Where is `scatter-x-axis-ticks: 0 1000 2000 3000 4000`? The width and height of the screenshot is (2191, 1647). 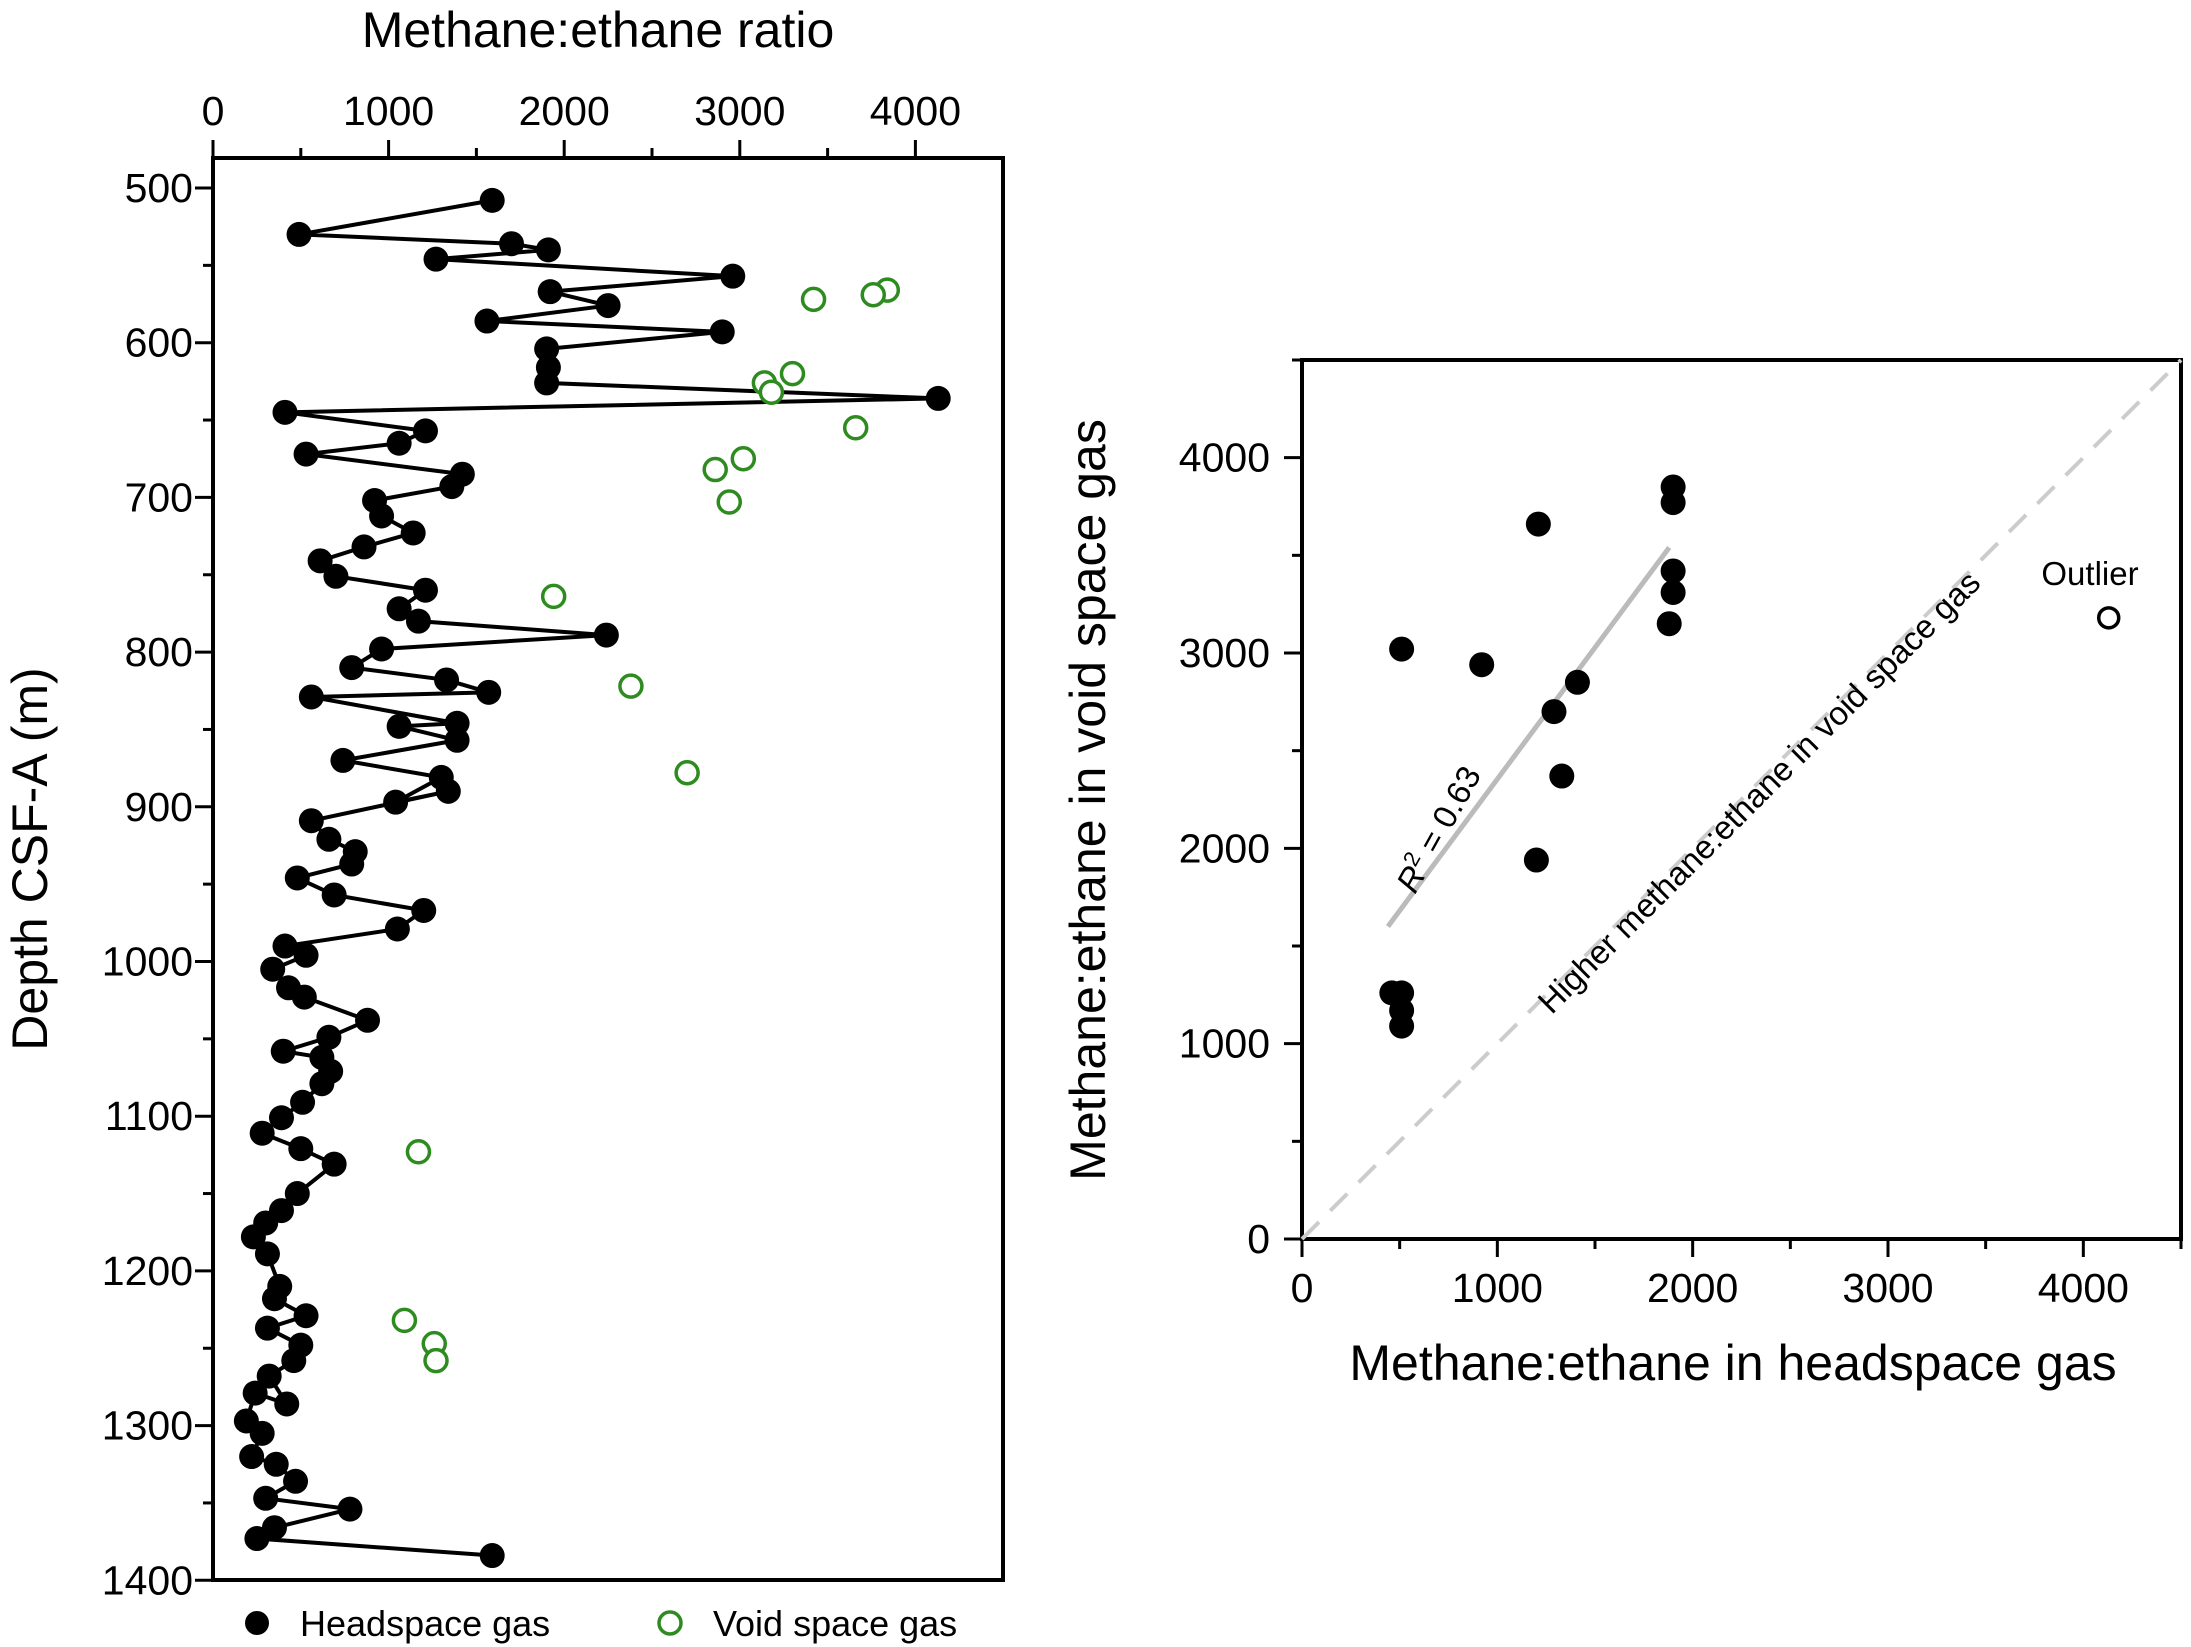 scatter-x-axis-ticks: 0 1000 2000 3000 4000 is located at coordinates (1737, 1275).